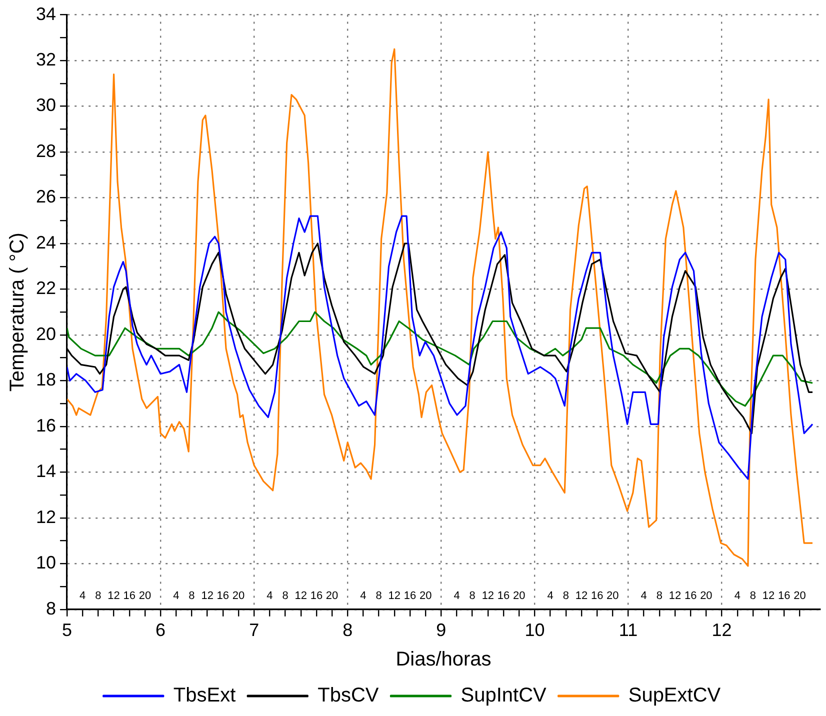 This screenshot has height=716, width=826. What do you see at coordinates (46, 380) in the screenshot?
I see `y-tick-label: 18` at bounding box center [46, 380].